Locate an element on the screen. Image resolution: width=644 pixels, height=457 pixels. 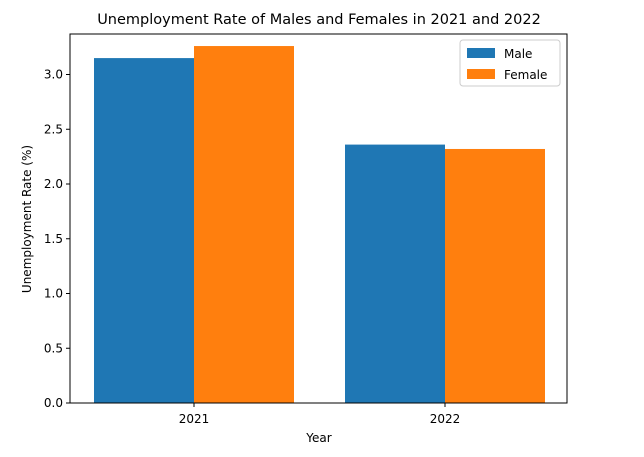
bar-female-2021 is located at coordinates (244, 225).